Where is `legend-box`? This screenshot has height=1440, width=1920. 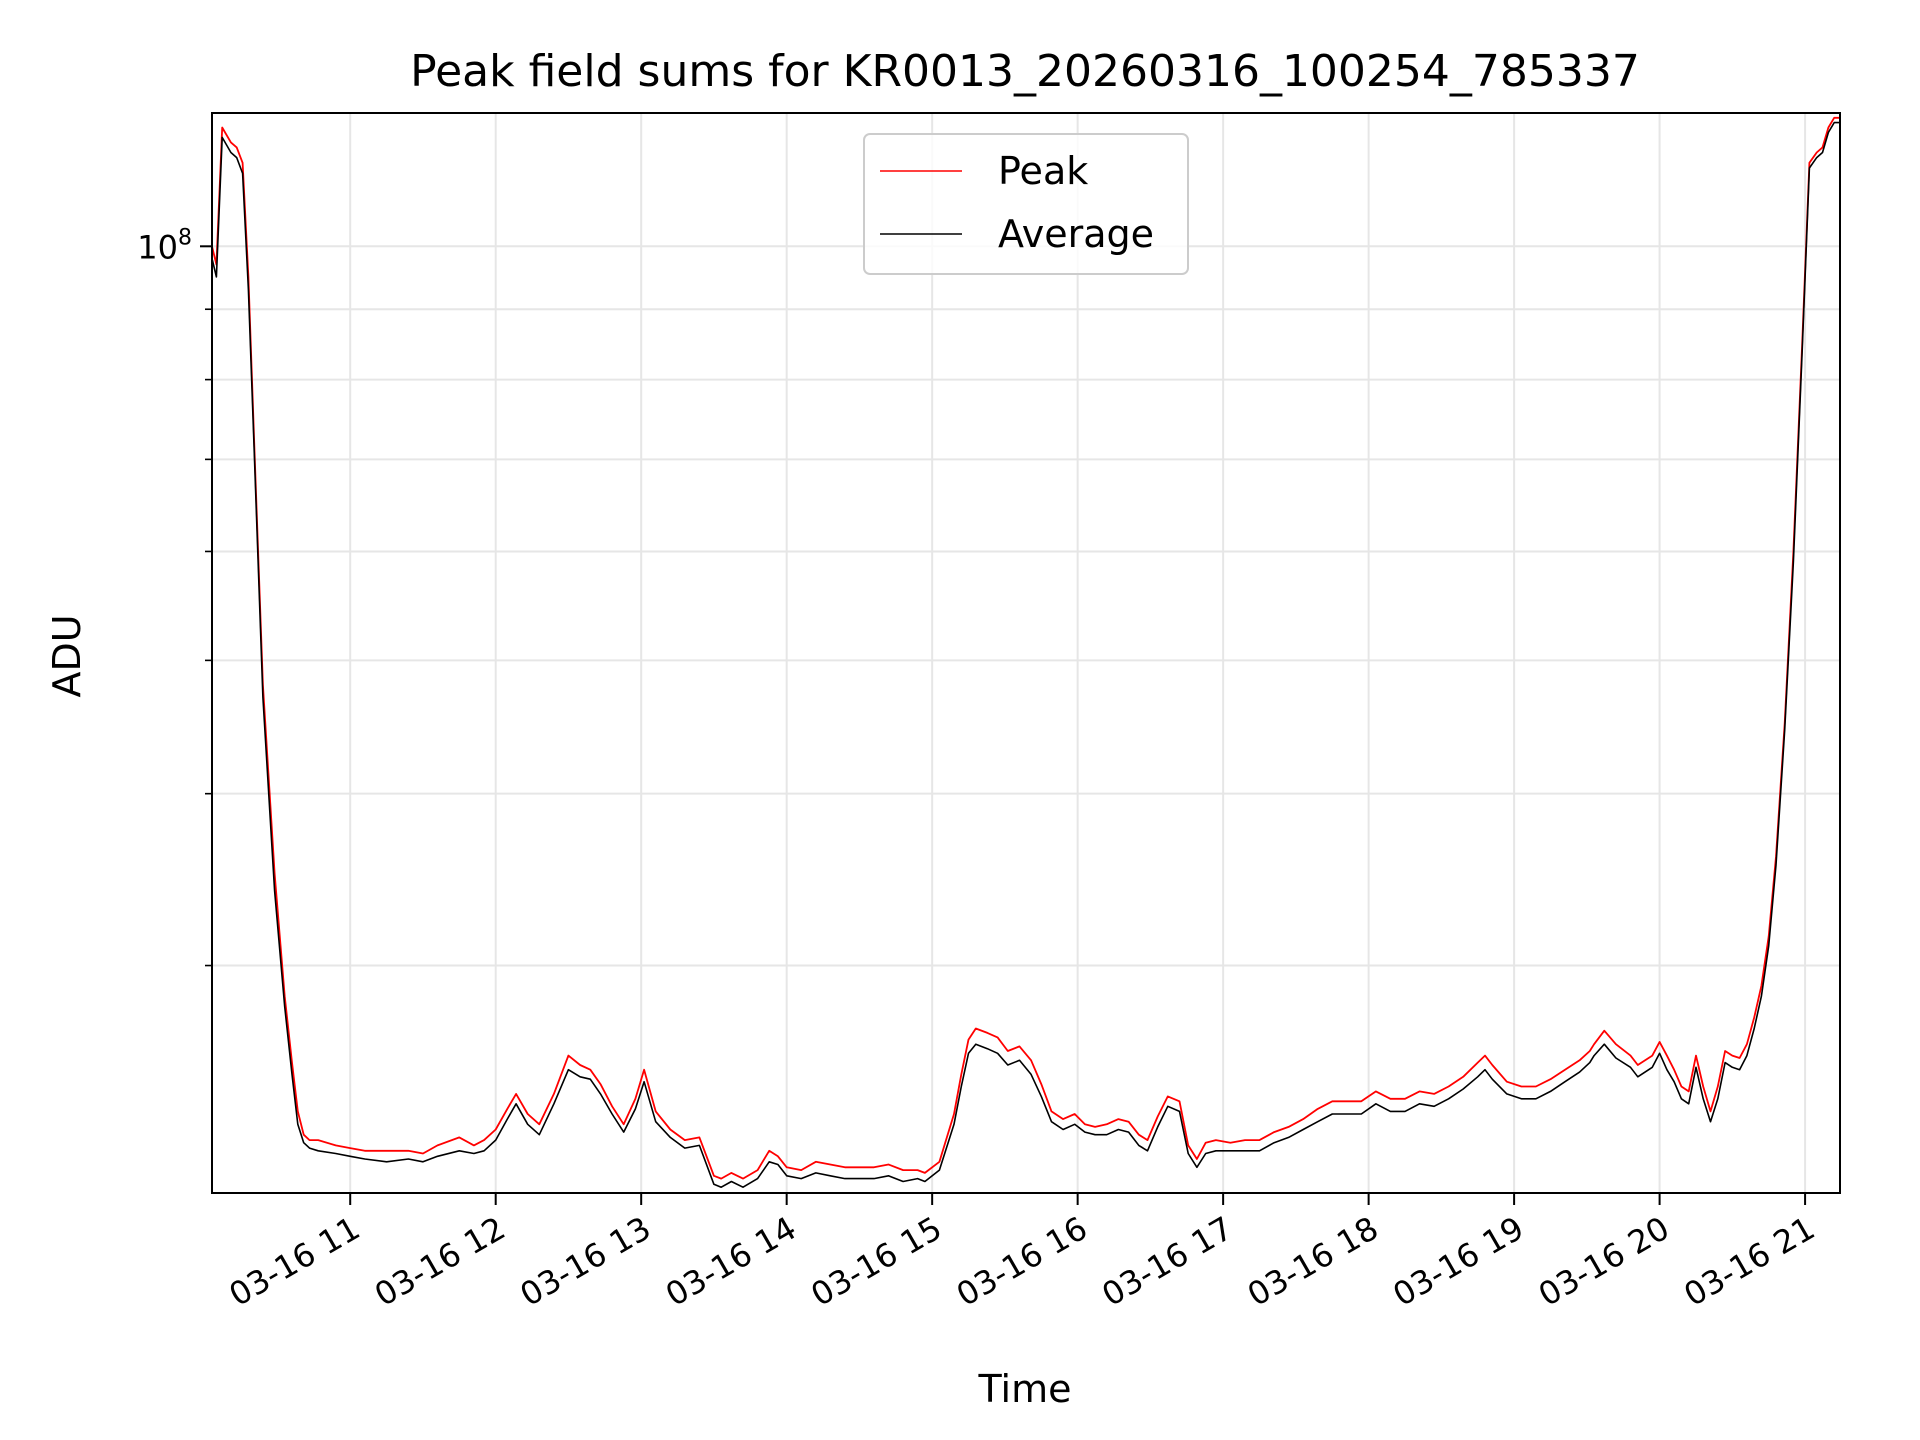 legend-box is located at coordinates (1026, 204).